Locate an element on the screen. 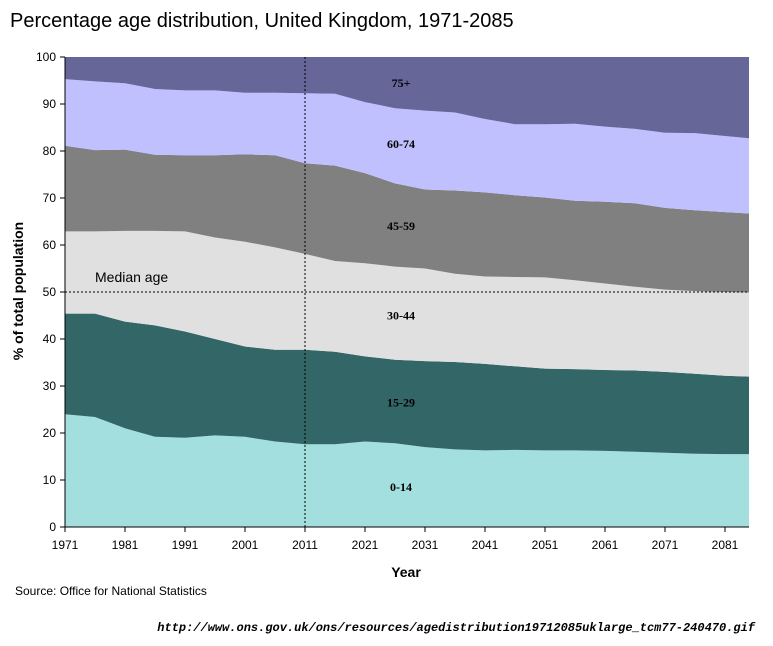 The image size is (773, 646). area-band-75+ is located at coordinates (407, 98).